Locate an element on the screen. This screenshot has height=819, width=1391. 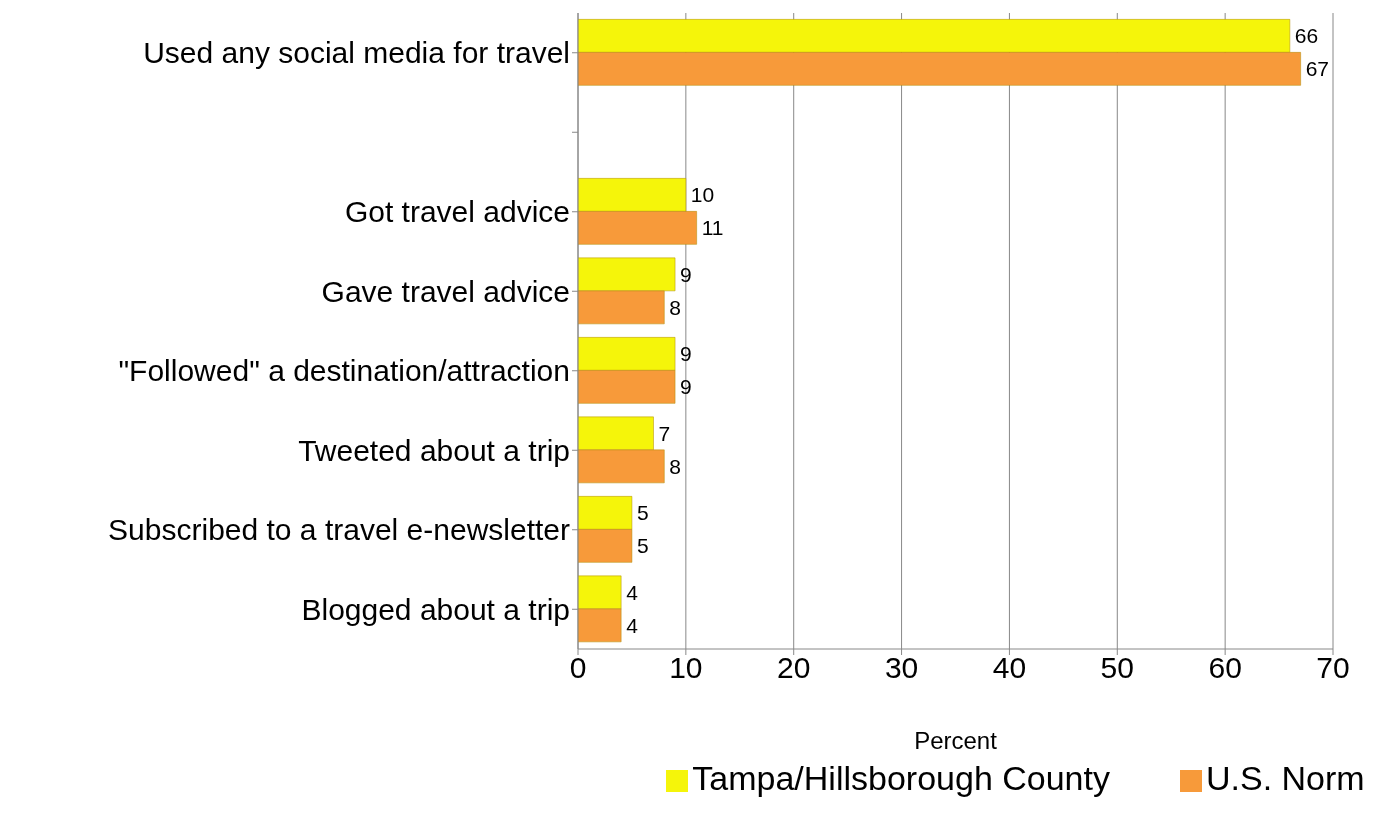
y-tick-label: Used any social media for travel is located at coordinates (356, 53).